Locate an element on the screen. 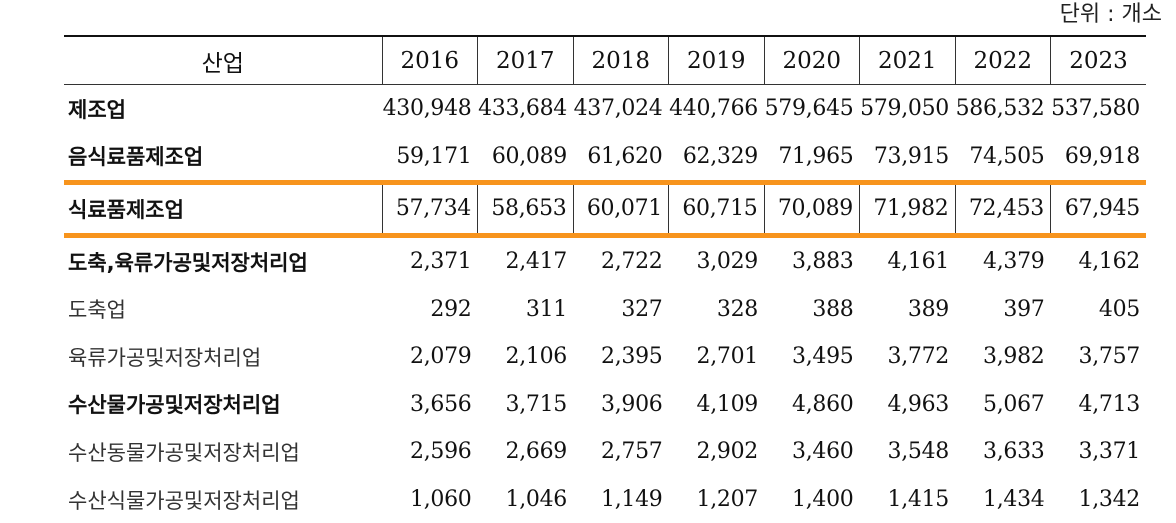 The image size is (1176, 523). row-industry-name: 음식료품제조업 is located at coordinates (223, 158).